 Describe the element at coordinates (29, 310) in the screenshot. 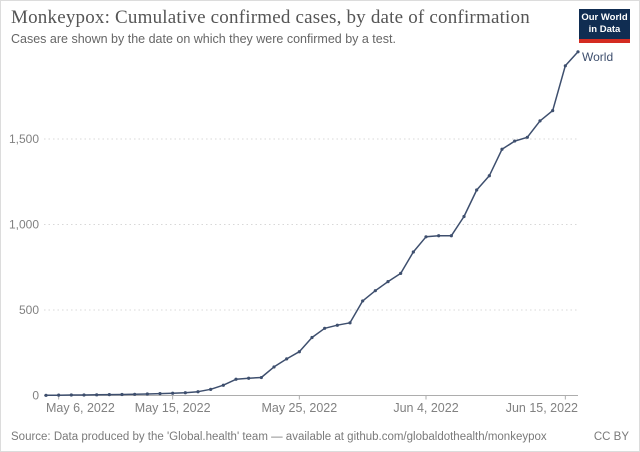

I see `y-axis-tick-label: 500` at that location.